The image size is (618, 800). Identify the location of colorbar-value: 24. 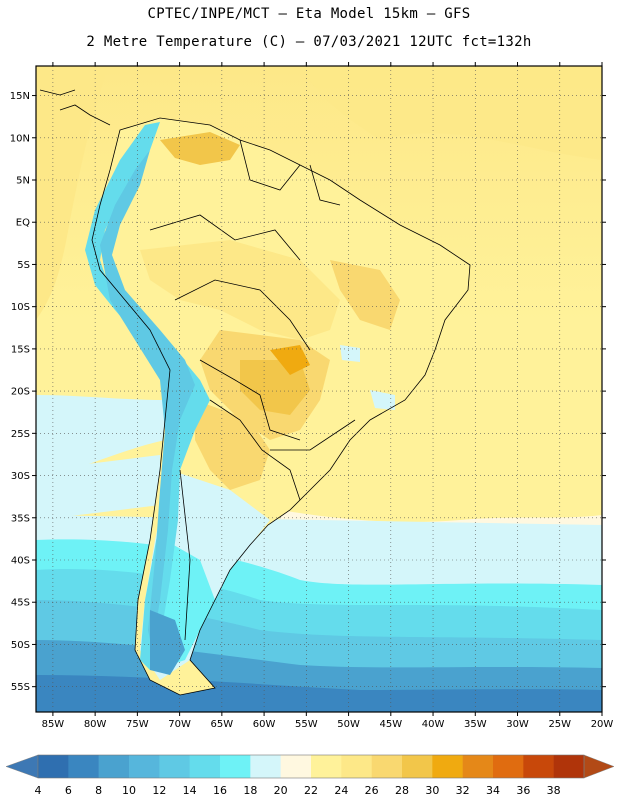
(341, 790).